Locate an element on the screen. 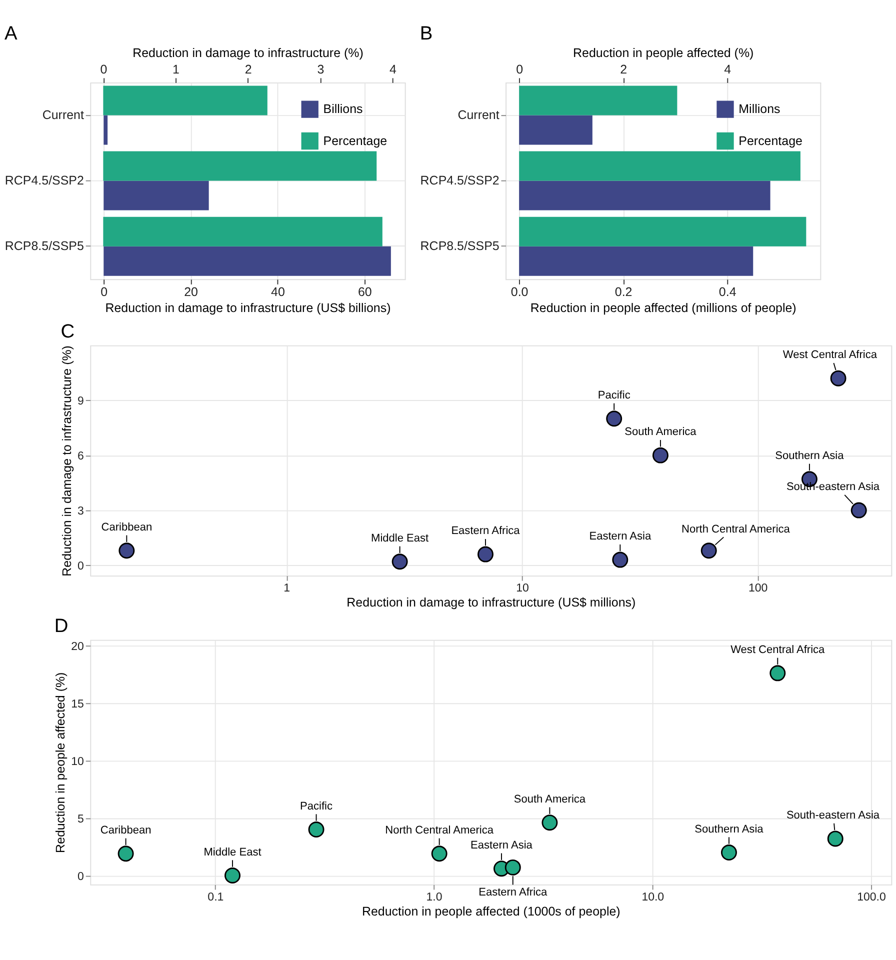 This screenshot has height=960, width=896. chart-title: C is located at coordinates (67, 331).